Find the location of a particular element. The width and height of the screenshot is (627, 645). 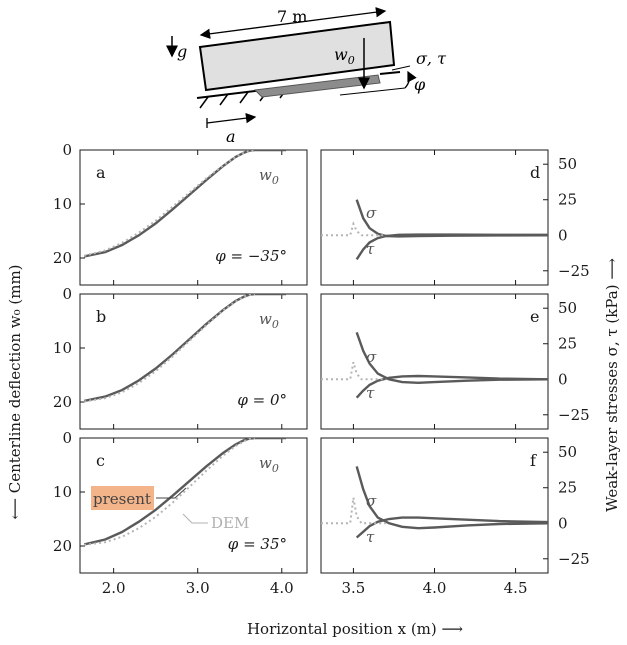

slope-angle-arc is located at coordinates (410, 79).